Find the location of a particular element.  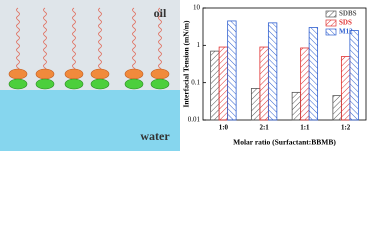

x-tick-label: 2:1 is located at coordinates (264, 128).